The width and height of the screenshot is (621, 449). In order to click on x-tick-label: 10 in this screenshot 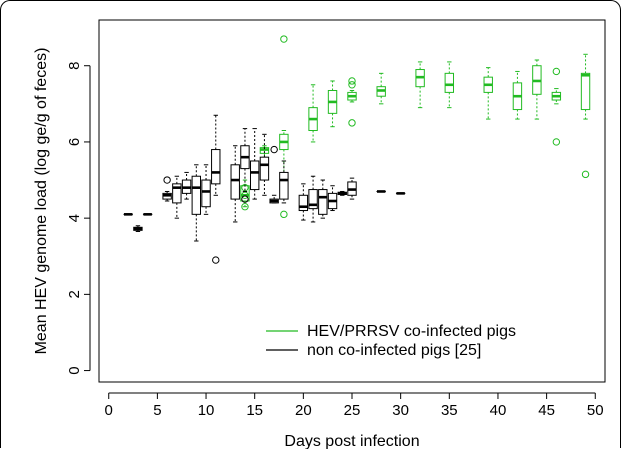, I will do `click(206, 410)`.